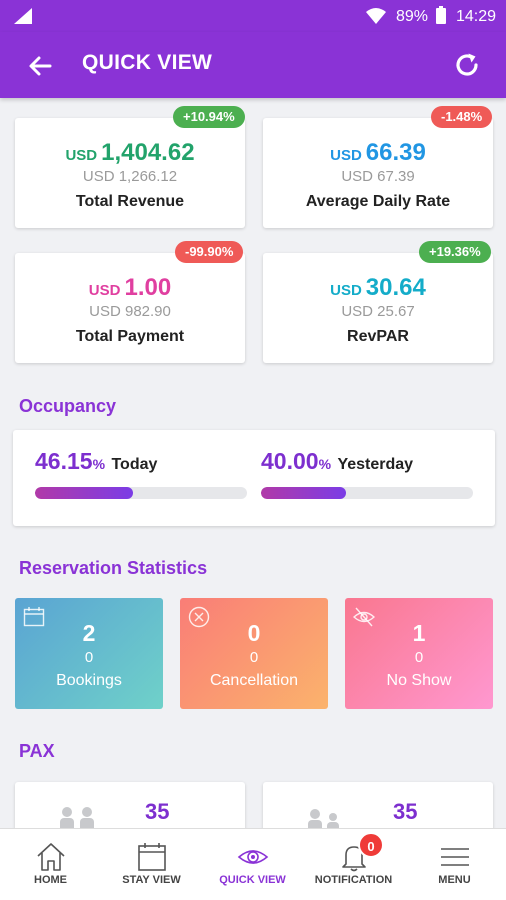  Describe the element at coordinates (253, 65) in the screenshot. I see `app-bar: QUICK VIEW` at that location.